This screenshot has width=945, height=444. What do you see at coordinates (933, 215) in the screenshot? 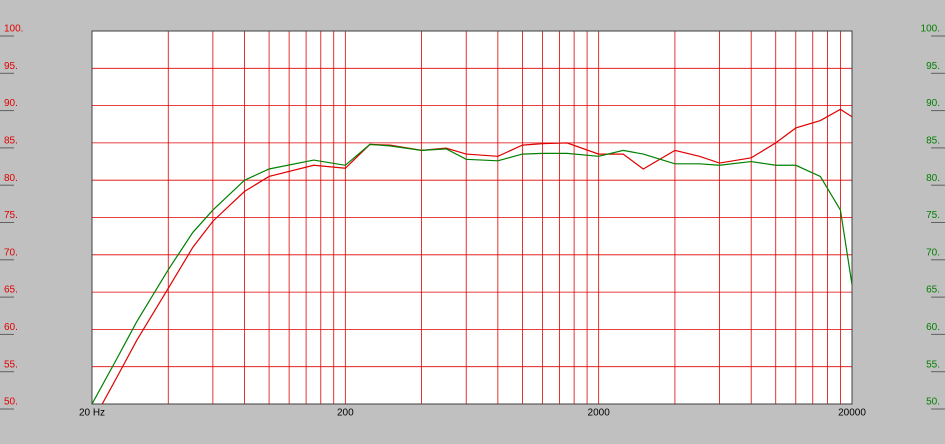
I see `y2-tick-label: 75.` at bounding box center [933, 215].